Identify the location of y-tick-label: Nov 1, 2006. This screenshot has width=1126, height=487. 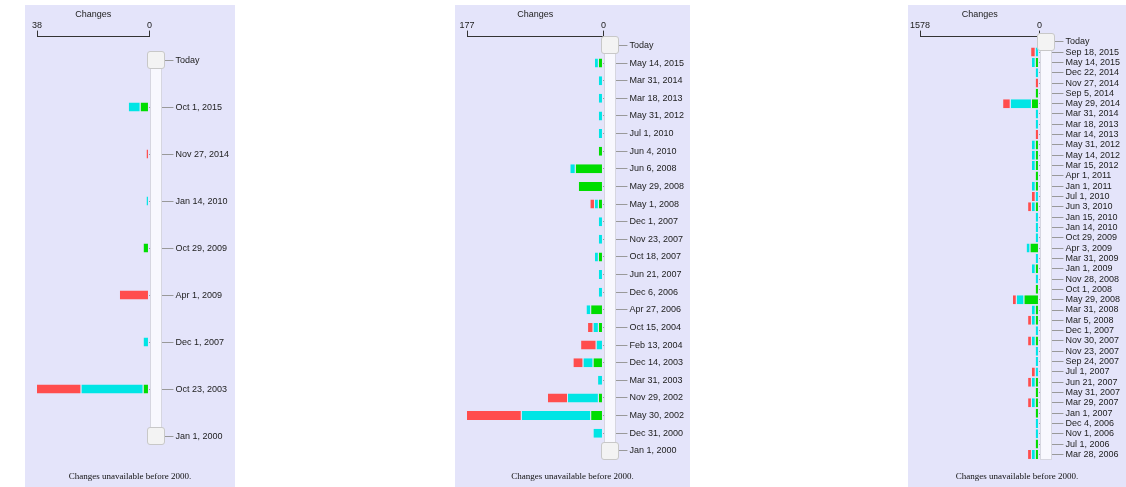
(1090, 433).